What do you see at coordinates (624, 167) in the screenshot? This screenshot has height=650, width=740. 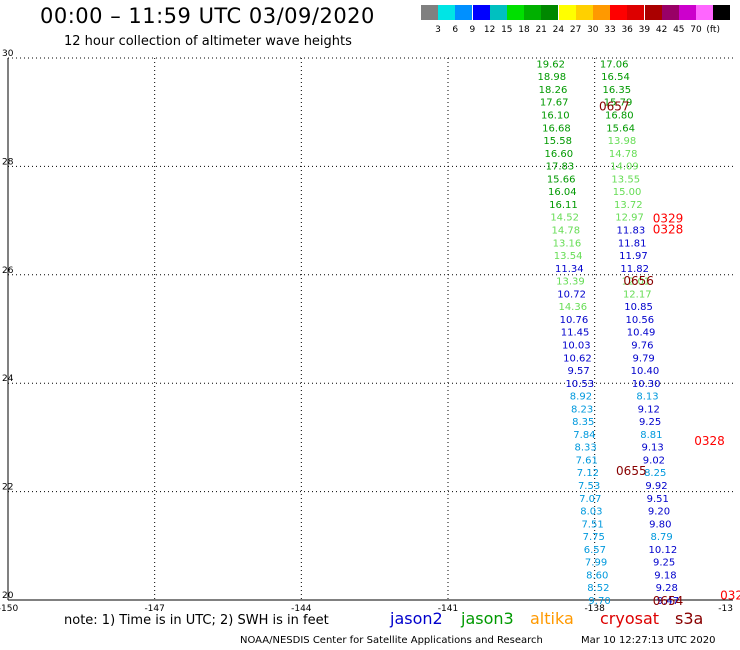 I see `swh-value-track-b: 14.09` at bounding box center [624, 167].